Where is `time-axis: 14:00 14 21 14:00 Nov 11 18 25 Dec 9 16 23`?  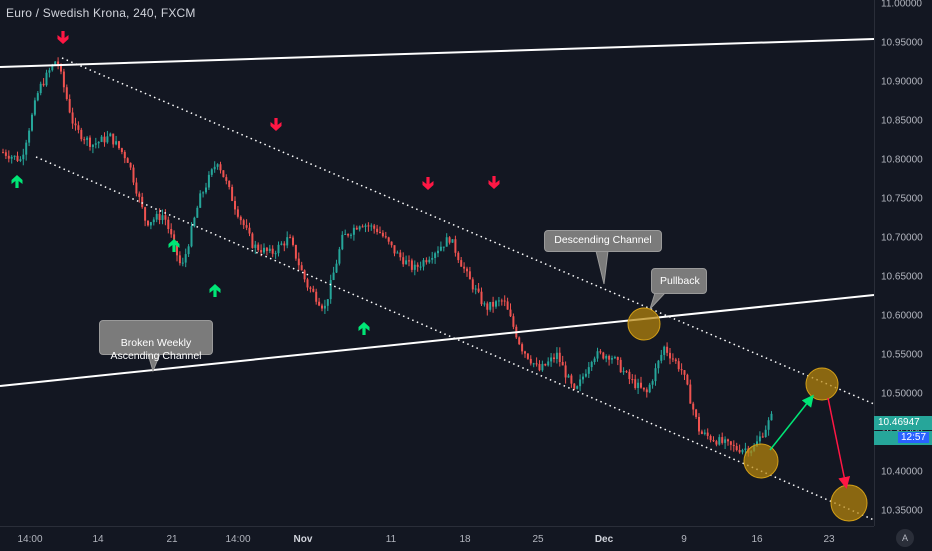 time-axis: 14:00 14 21 14:00 Nov 11 18 25 Dec 9 16 23 is located at coordinates (437, 538).